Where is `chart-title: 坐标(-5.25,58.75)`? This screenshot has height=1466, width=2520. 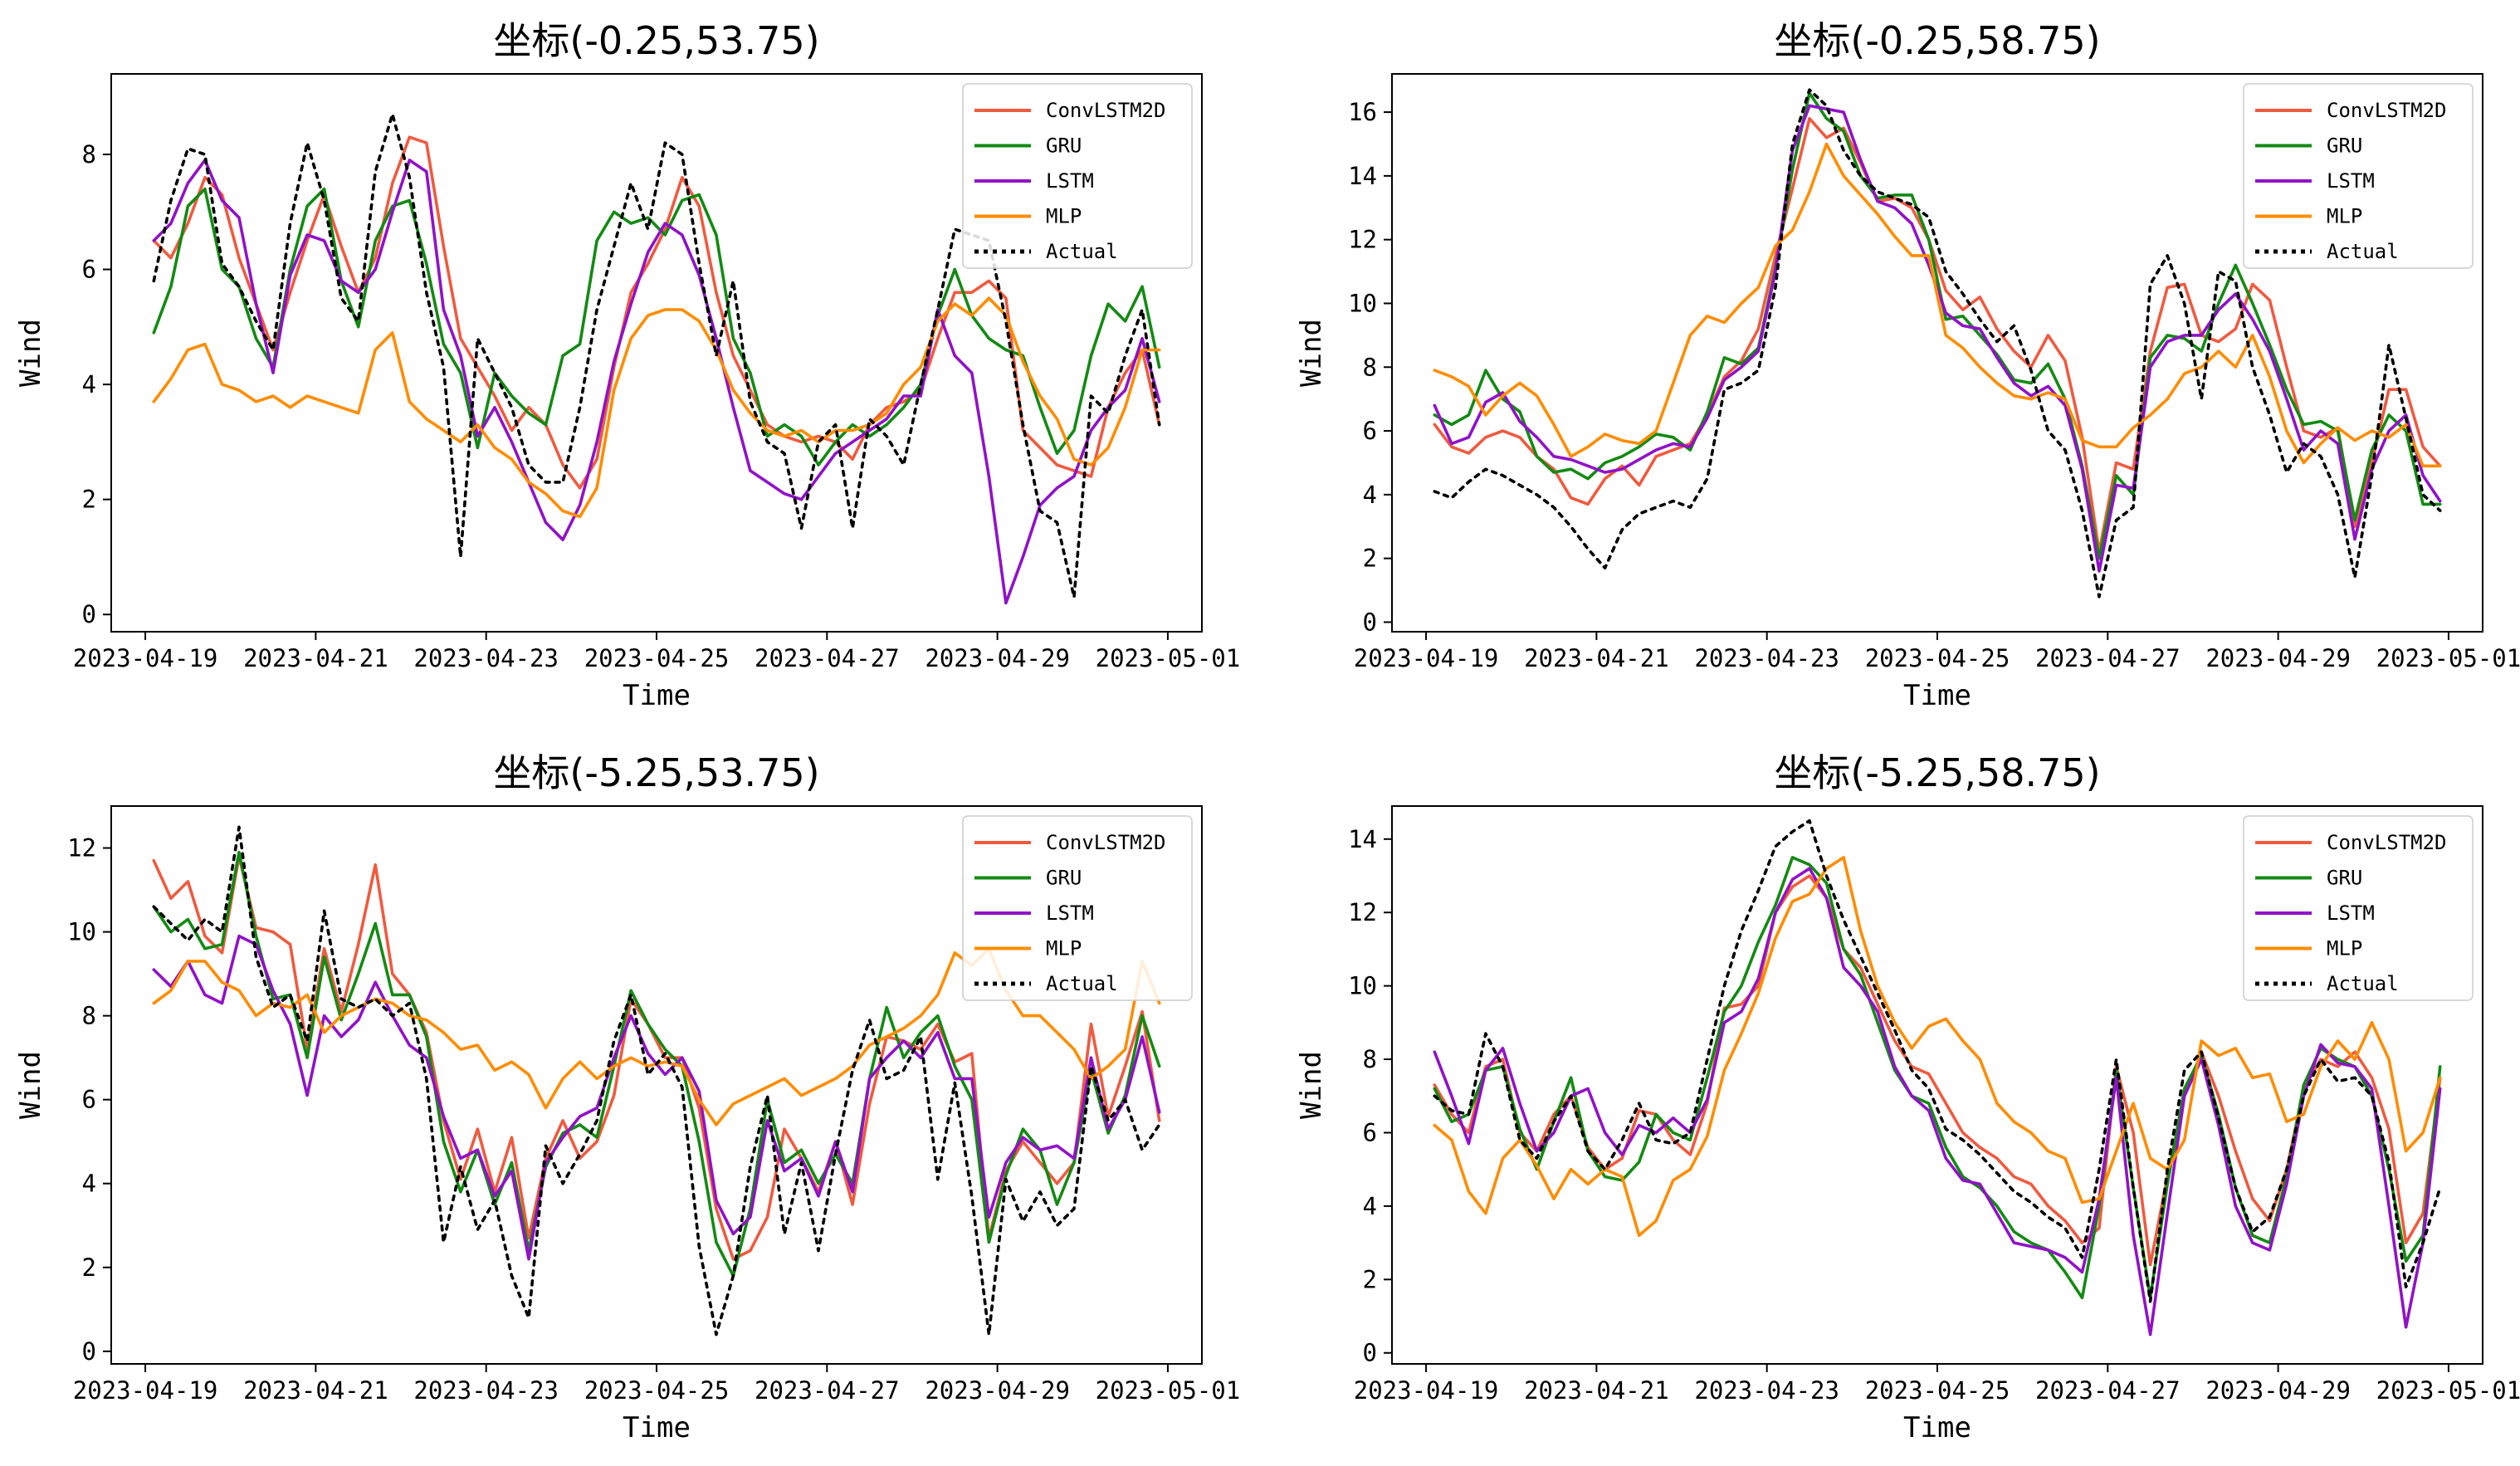 chart-title: 坐标(-5.25,58.75) is located at coordinates (1937, 772).